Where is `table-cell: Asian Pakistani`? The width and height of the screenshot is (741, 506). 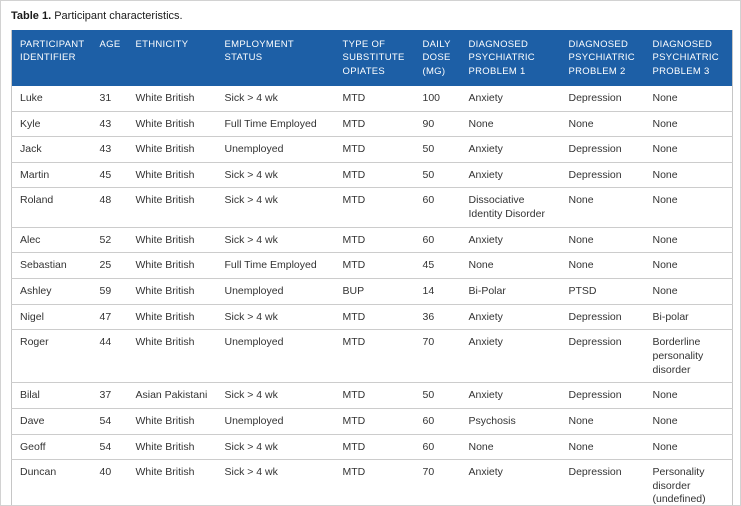
table-cell: Asian Pakistani is located at coordinates (172, 395).